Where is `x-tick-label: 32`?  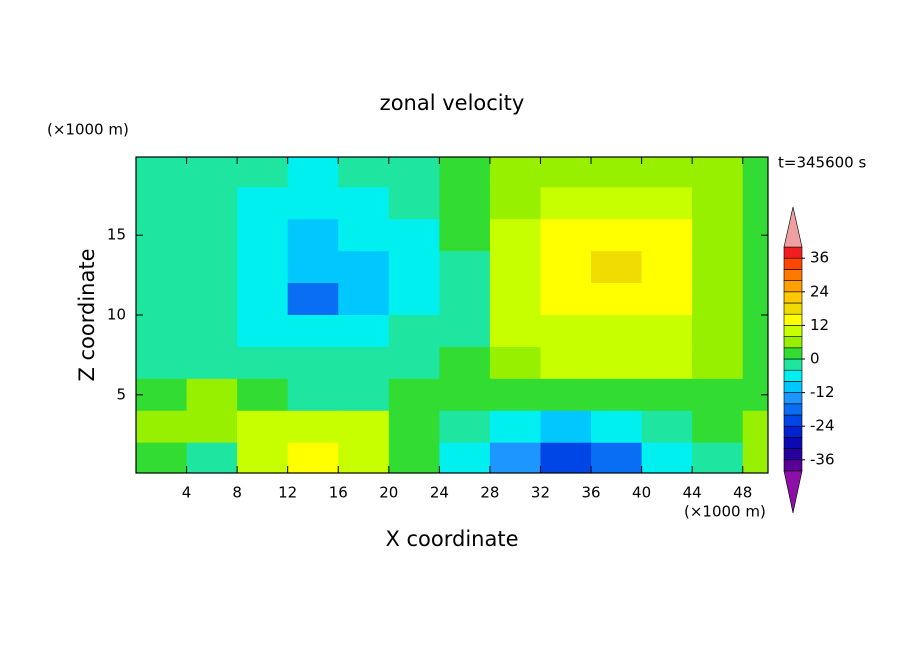
x-tick-label: 32 is located at coordinates (540, 493).